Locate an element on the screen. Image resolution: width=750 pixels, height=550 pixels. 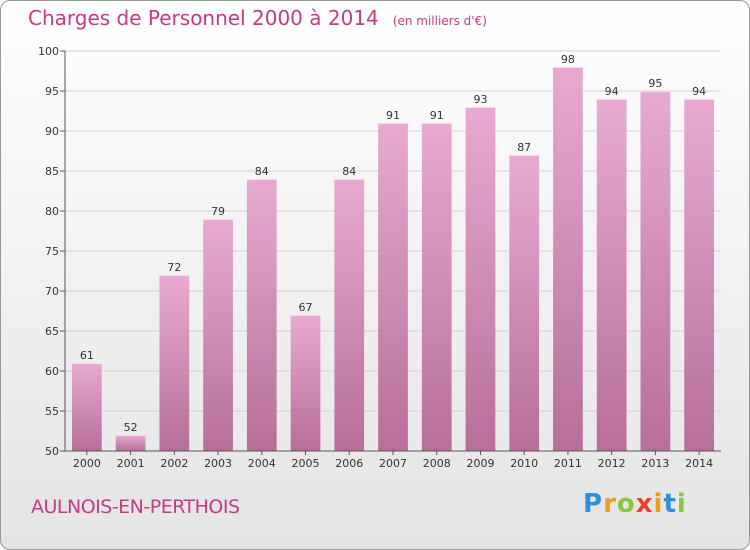
value-label: 72 is located at coordinates (174, 267).